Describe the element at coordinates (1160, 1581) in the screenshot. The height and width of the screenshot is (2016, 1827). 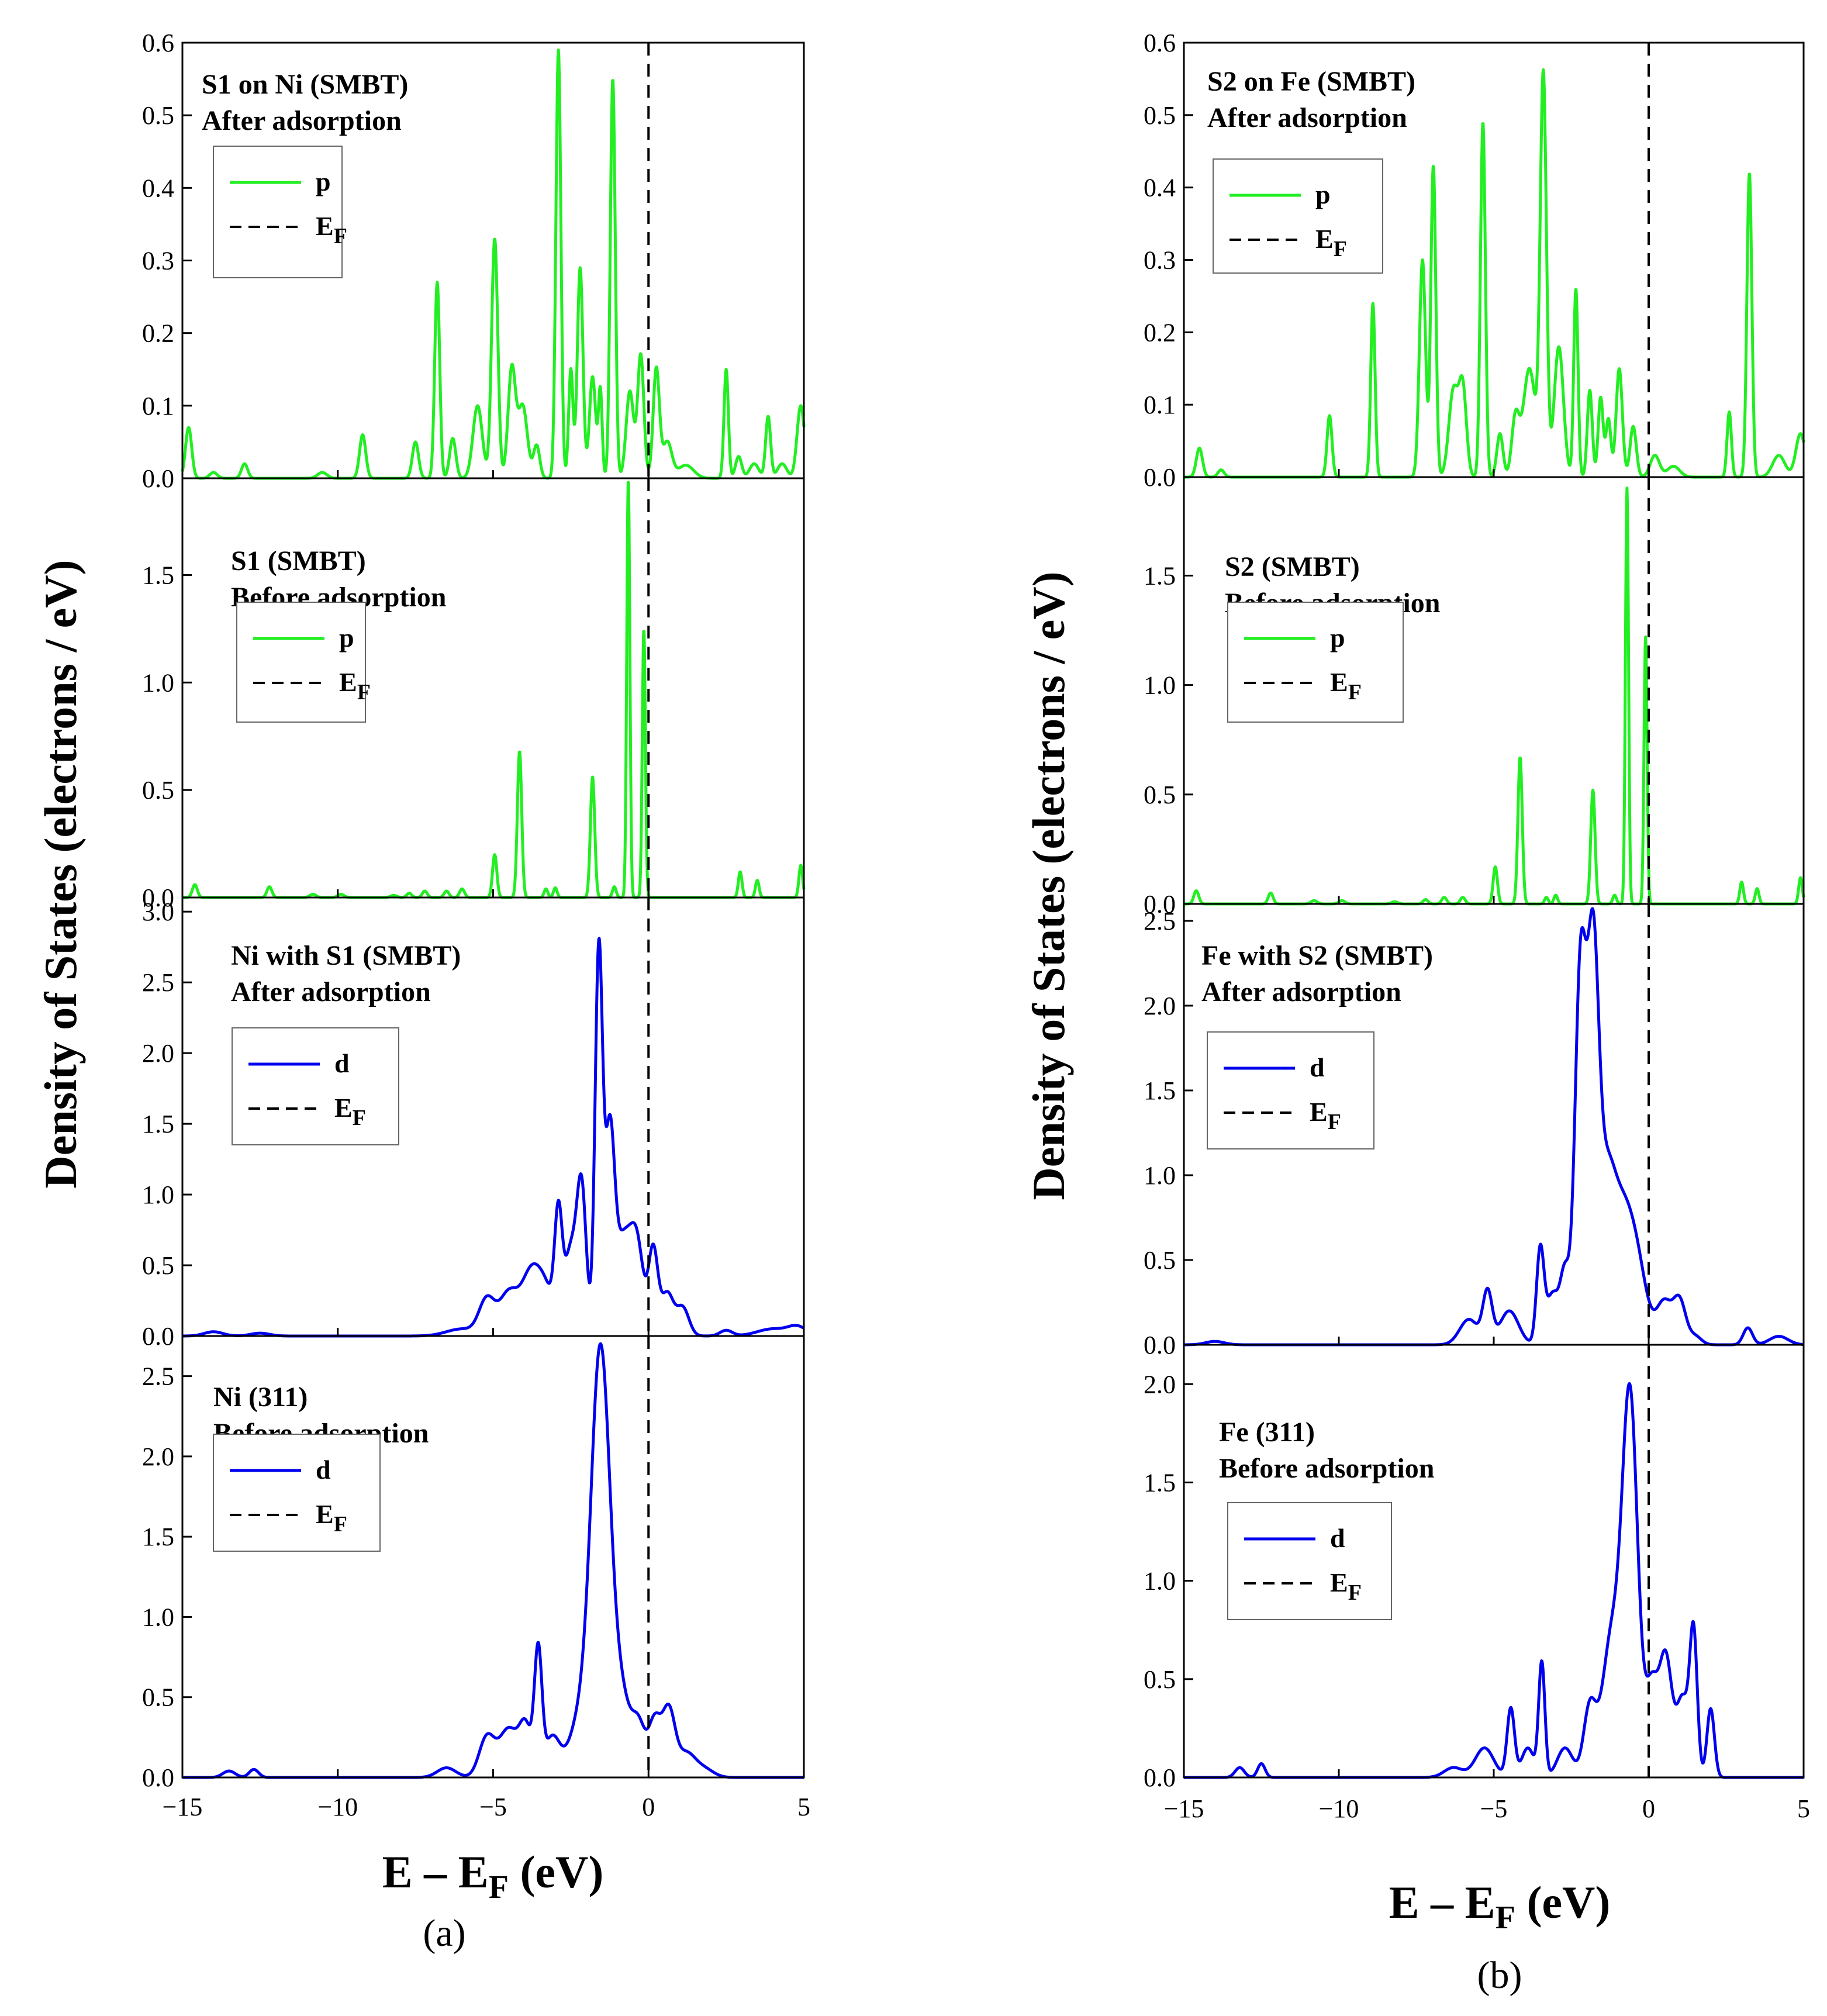
I see `figure-b-subplot-4-ytick-label: 1.0` at that location.